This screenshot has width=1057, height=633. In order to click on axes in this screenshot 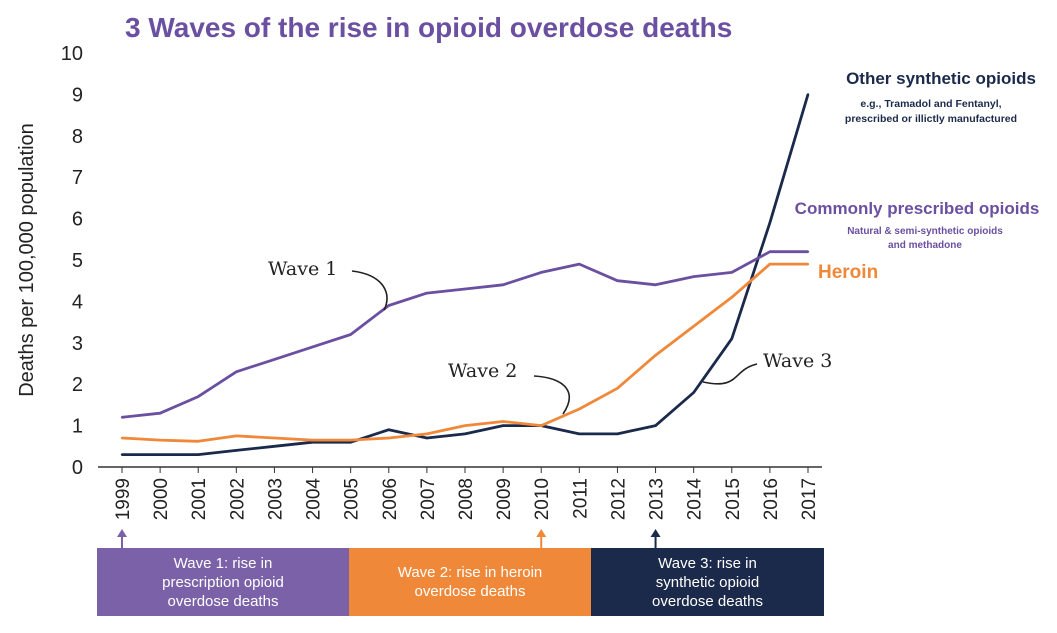, I will do `click(460, 469)`.